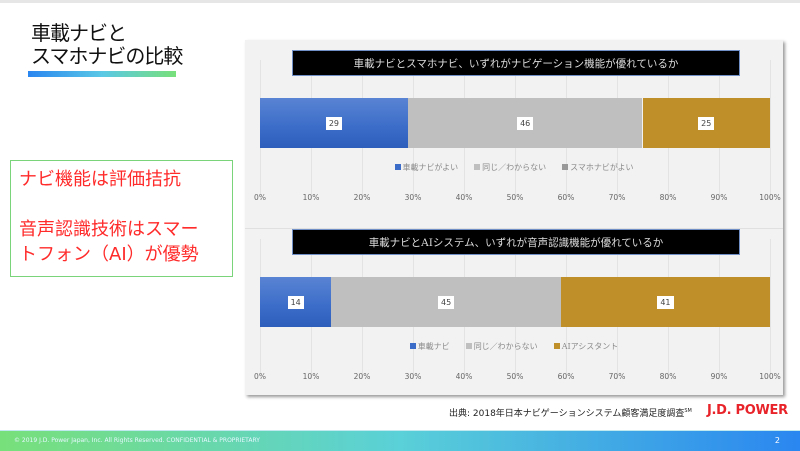 The width and height of the screenshot is (800, 451). I want to click on bar-segment: 46, so click(525, 123).